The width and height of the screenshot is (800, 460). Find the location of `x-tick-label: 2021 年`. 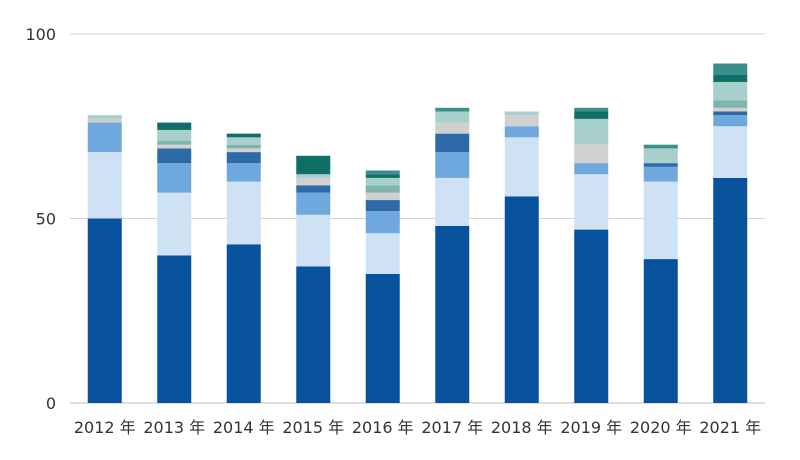

x-tick-label: 2021 年 is located at coordinates (730, 427).